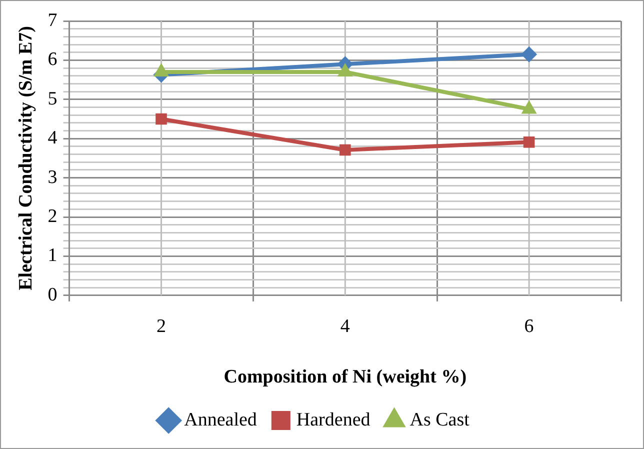  Describe the element at coordinates (53, 59) in the screenshot. I see `y-tick-label: 6` at that location.